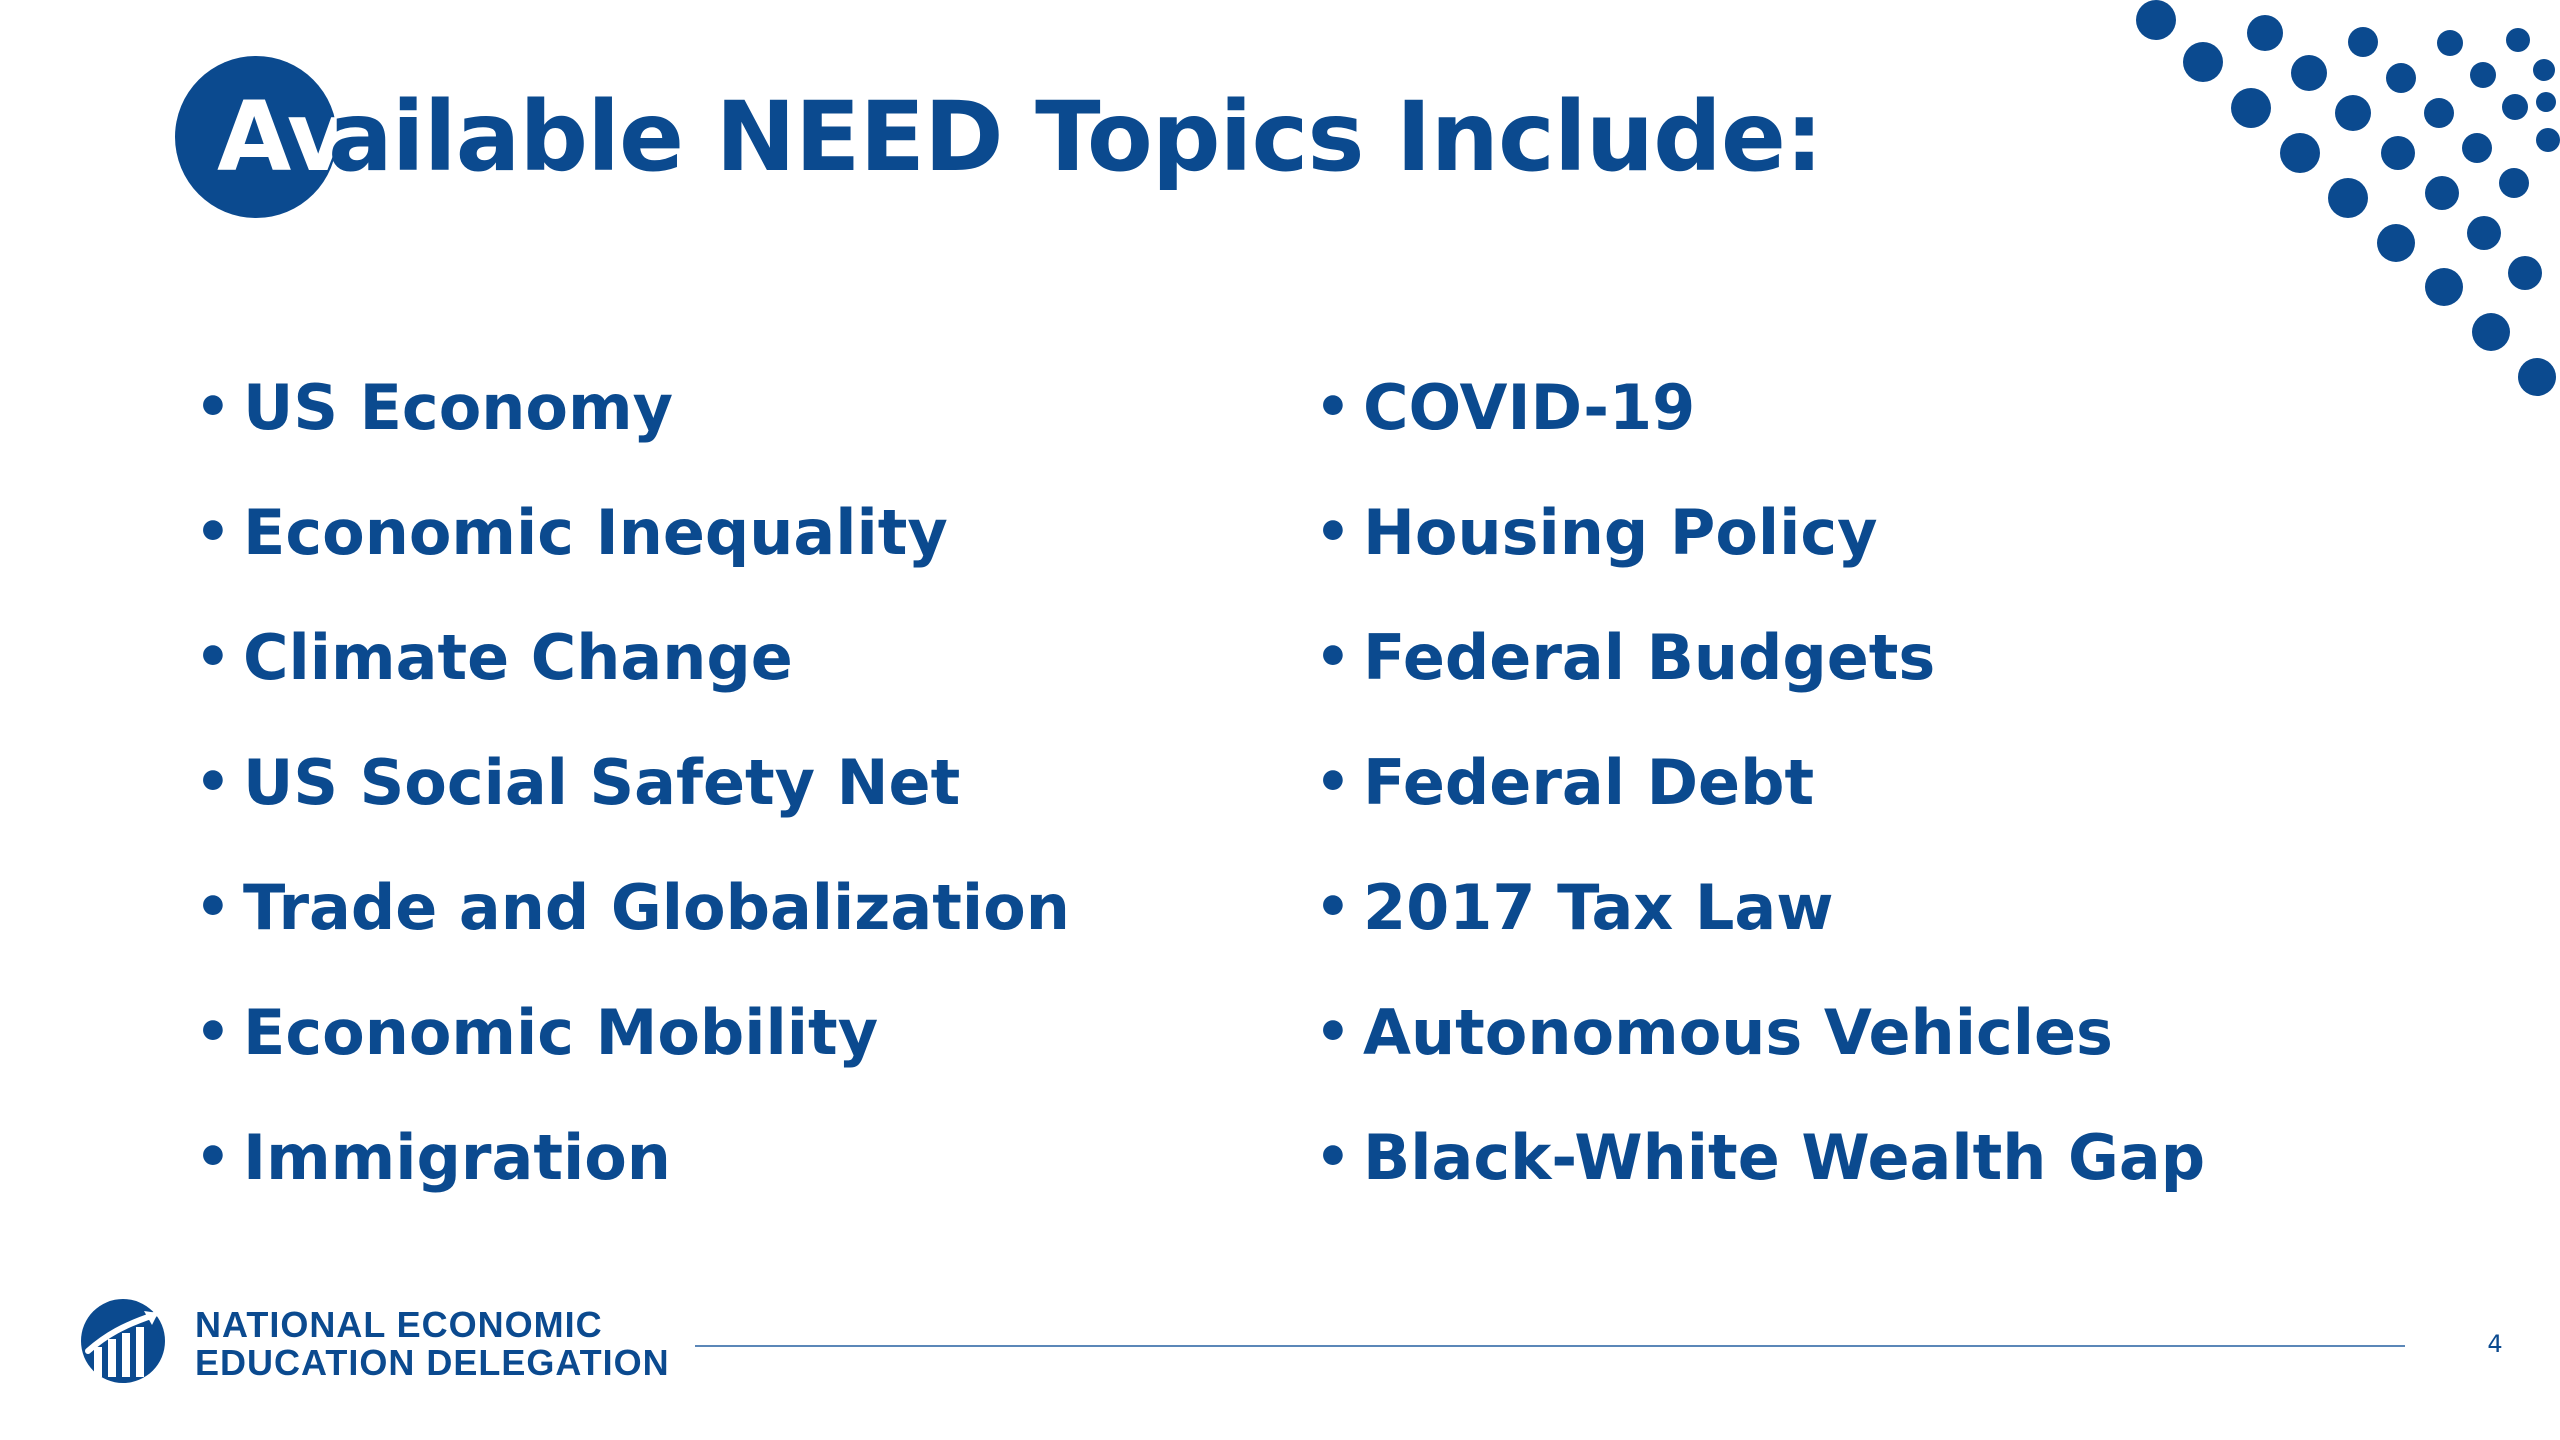 This screenshot has height=1440, width=2560. What do you see at coordinates (656, 907) in the screenshot?
I see `topic-label: Trade and Globalization` at bounding box center [656, 907].